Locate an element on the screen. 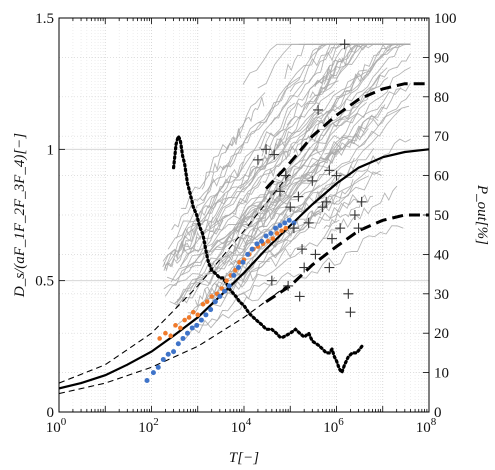 Image resolution: width=495 pixels, height=470 pixels. y-tick-label-right: 30 is located at coordinates (441, 295).